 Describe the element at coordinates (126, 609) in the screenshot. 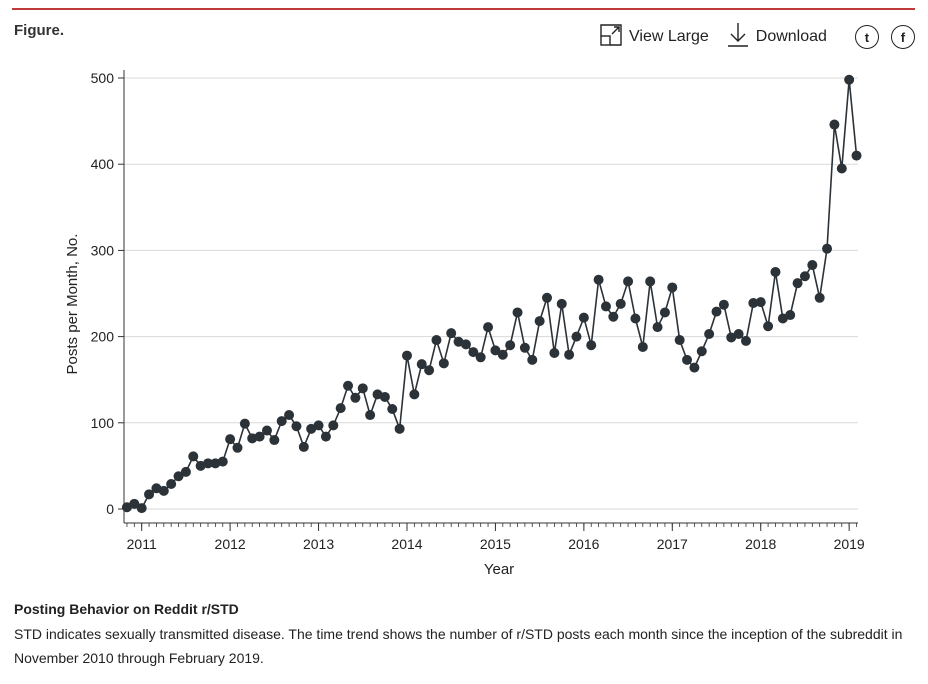

I see `caption-title: Posting Behavior on Reddit r/STD` at that location.